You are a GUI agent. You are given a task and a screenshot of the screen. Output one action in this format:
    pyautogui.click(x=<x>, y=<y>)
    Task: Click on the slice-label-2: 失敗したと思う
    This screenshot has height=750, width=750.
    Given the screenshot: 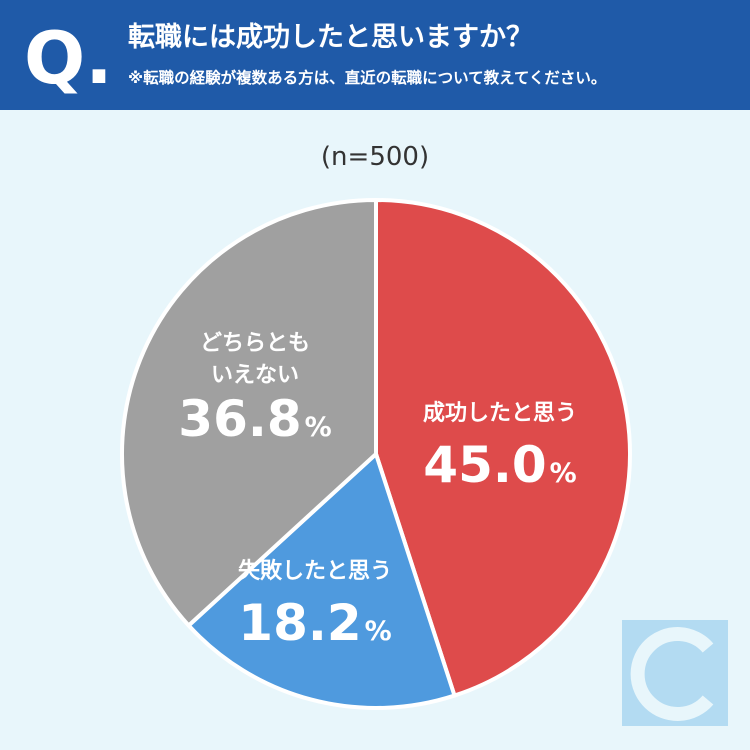 What is the action you would take?
    pyautogui.click(x=315, y=571)
    